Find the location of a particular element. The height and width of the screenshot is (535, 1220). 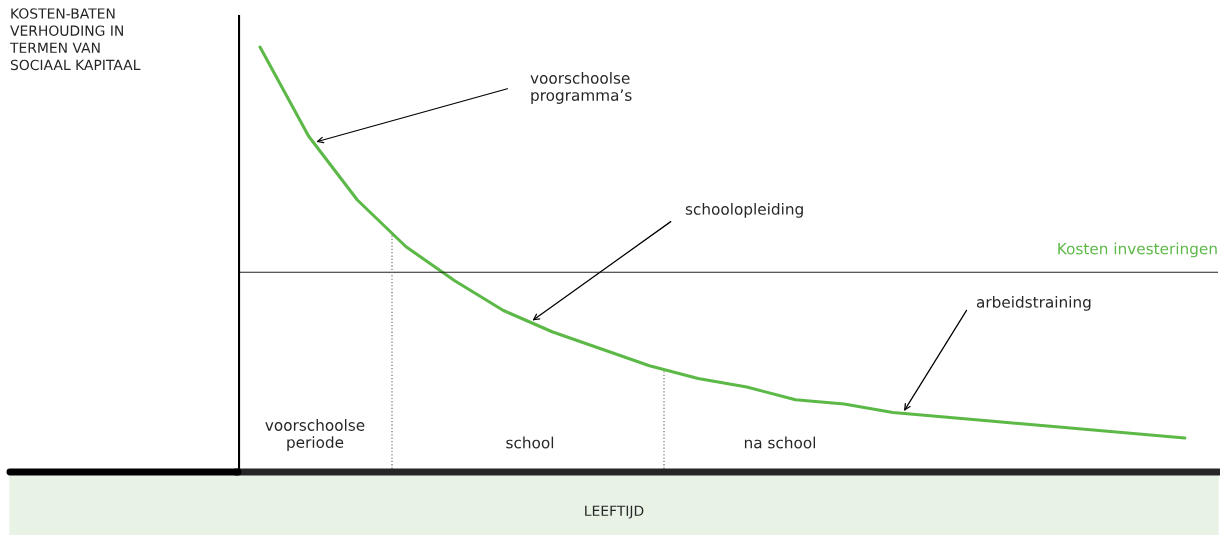

annotation: na school is located at coordinates (780, 442).